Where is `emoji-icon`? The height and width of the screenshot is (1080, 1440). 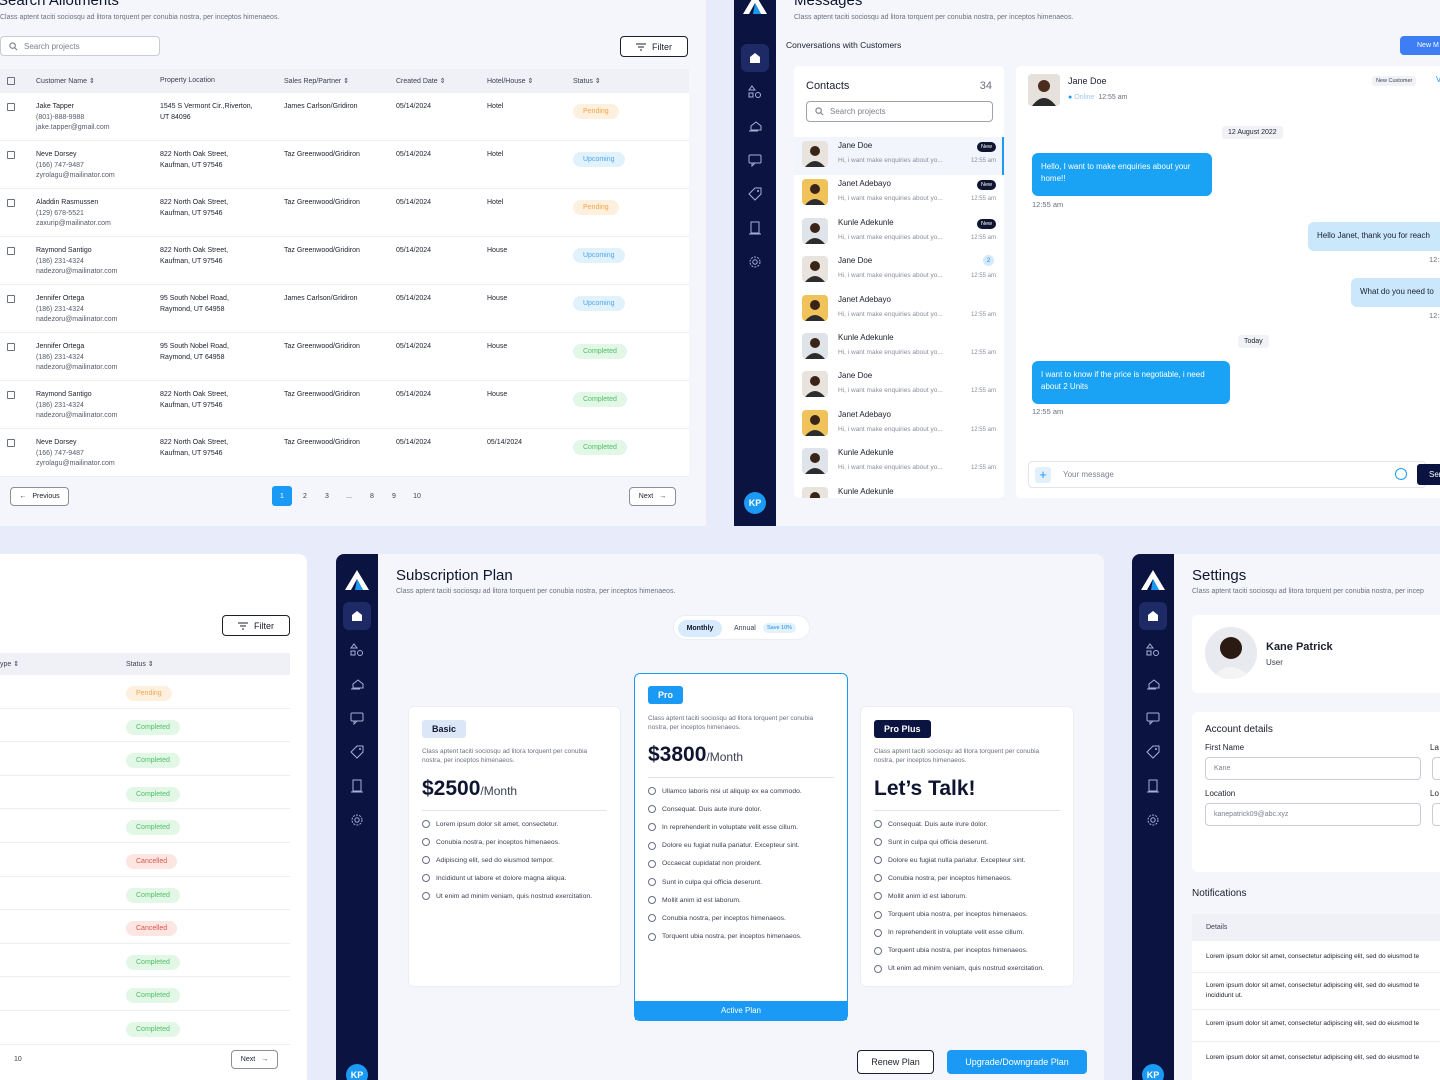
emoji-icon is located at coordinates (1401, 474).